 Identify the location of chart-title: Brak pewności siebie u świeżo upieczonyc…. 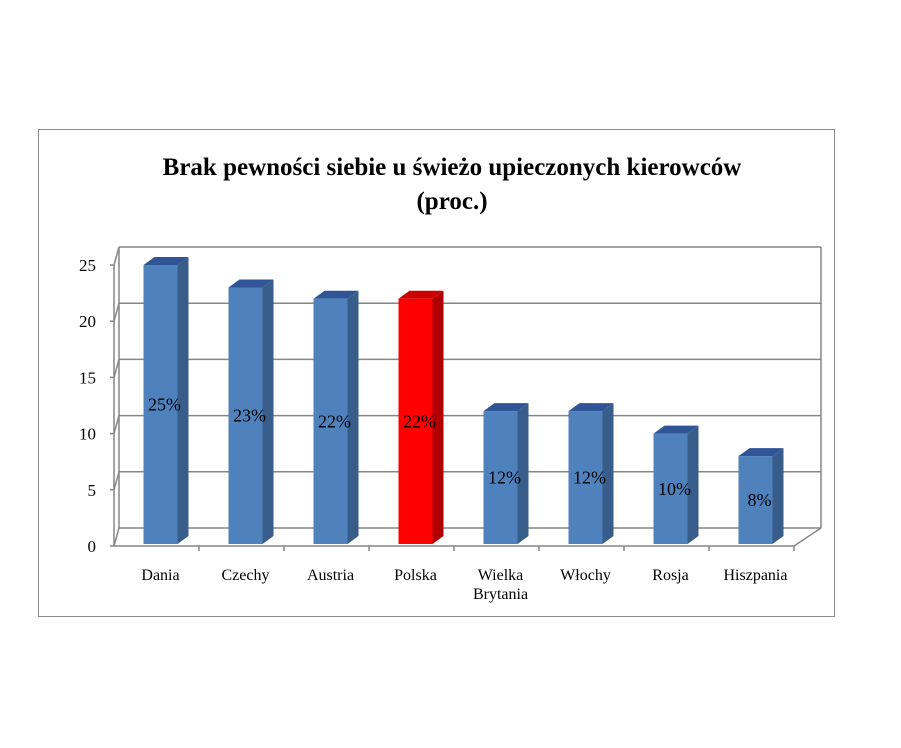
(452, 167).